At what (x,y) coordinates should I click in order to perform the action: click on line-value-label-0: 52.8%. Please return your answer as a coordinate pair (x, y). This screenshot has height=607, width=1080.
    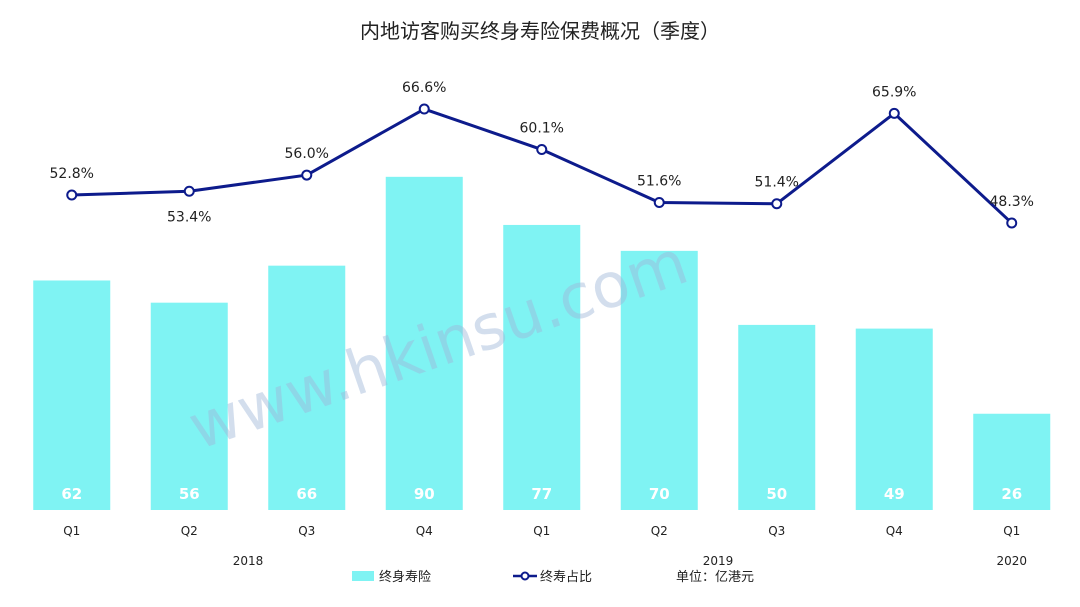
    Looking at the image, I should click on (72, 174).